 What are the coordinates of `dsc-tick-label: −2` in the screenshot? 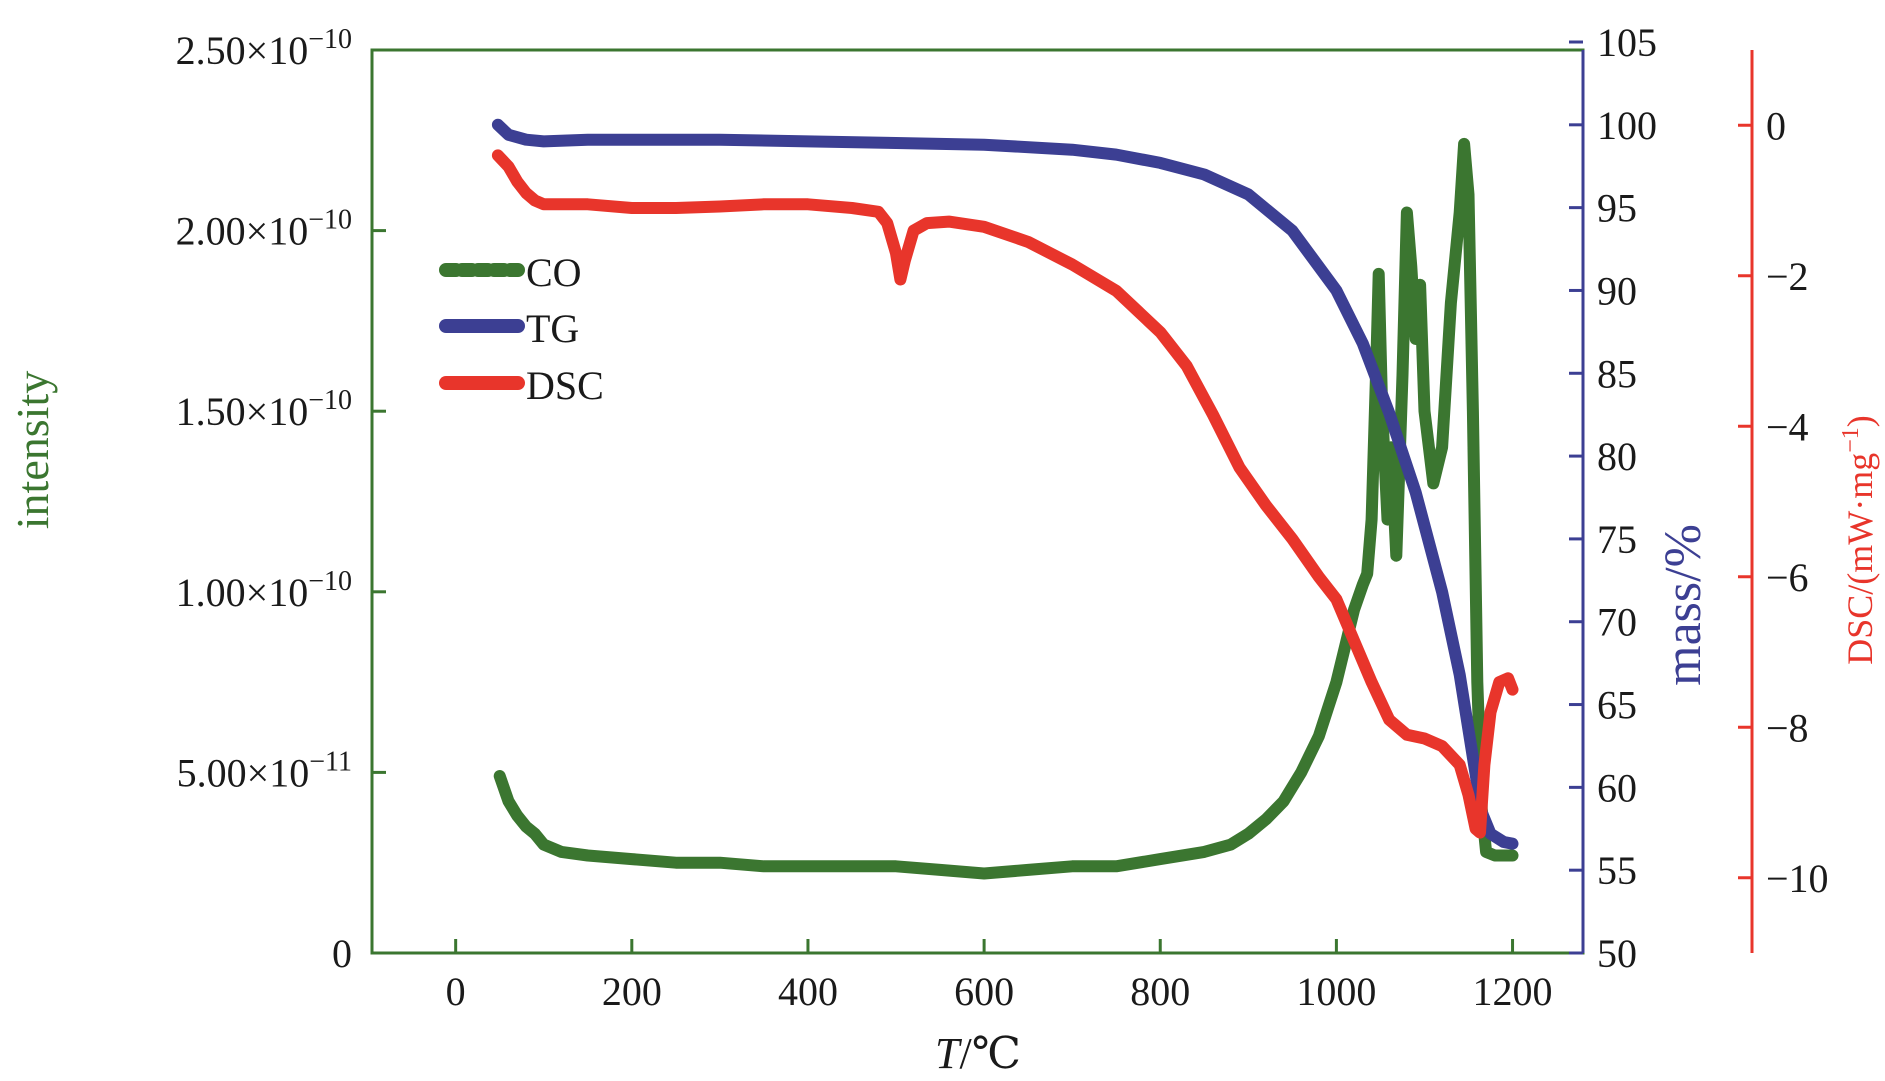 It's located at (1787, 276).